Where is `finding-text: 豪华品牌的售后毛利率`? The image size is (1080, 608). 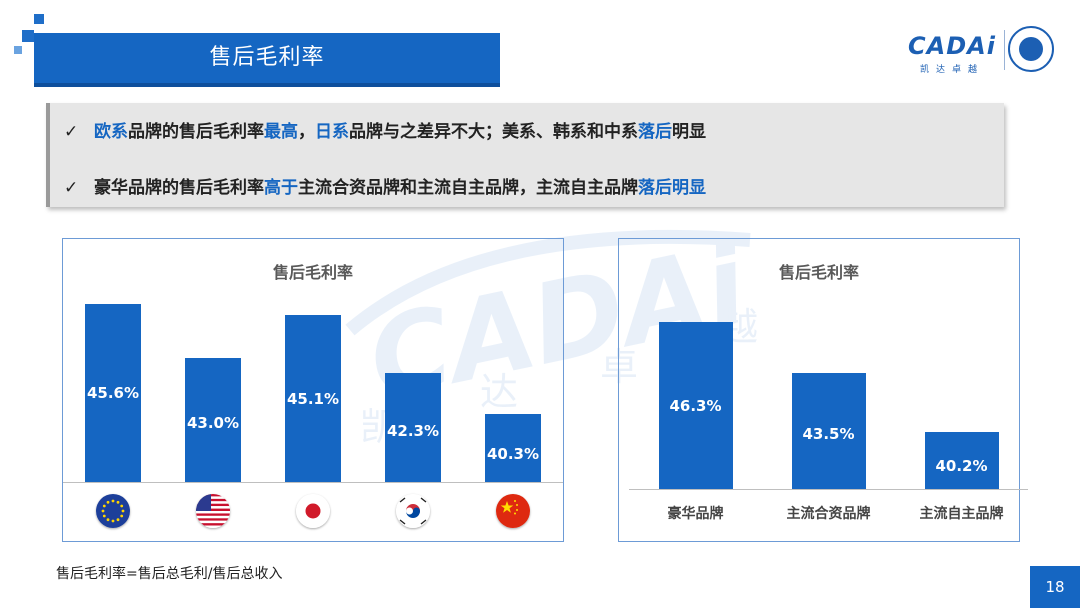
finding-text: 豪华品牌的售后毛利率 is located at coordinates (179, 188).